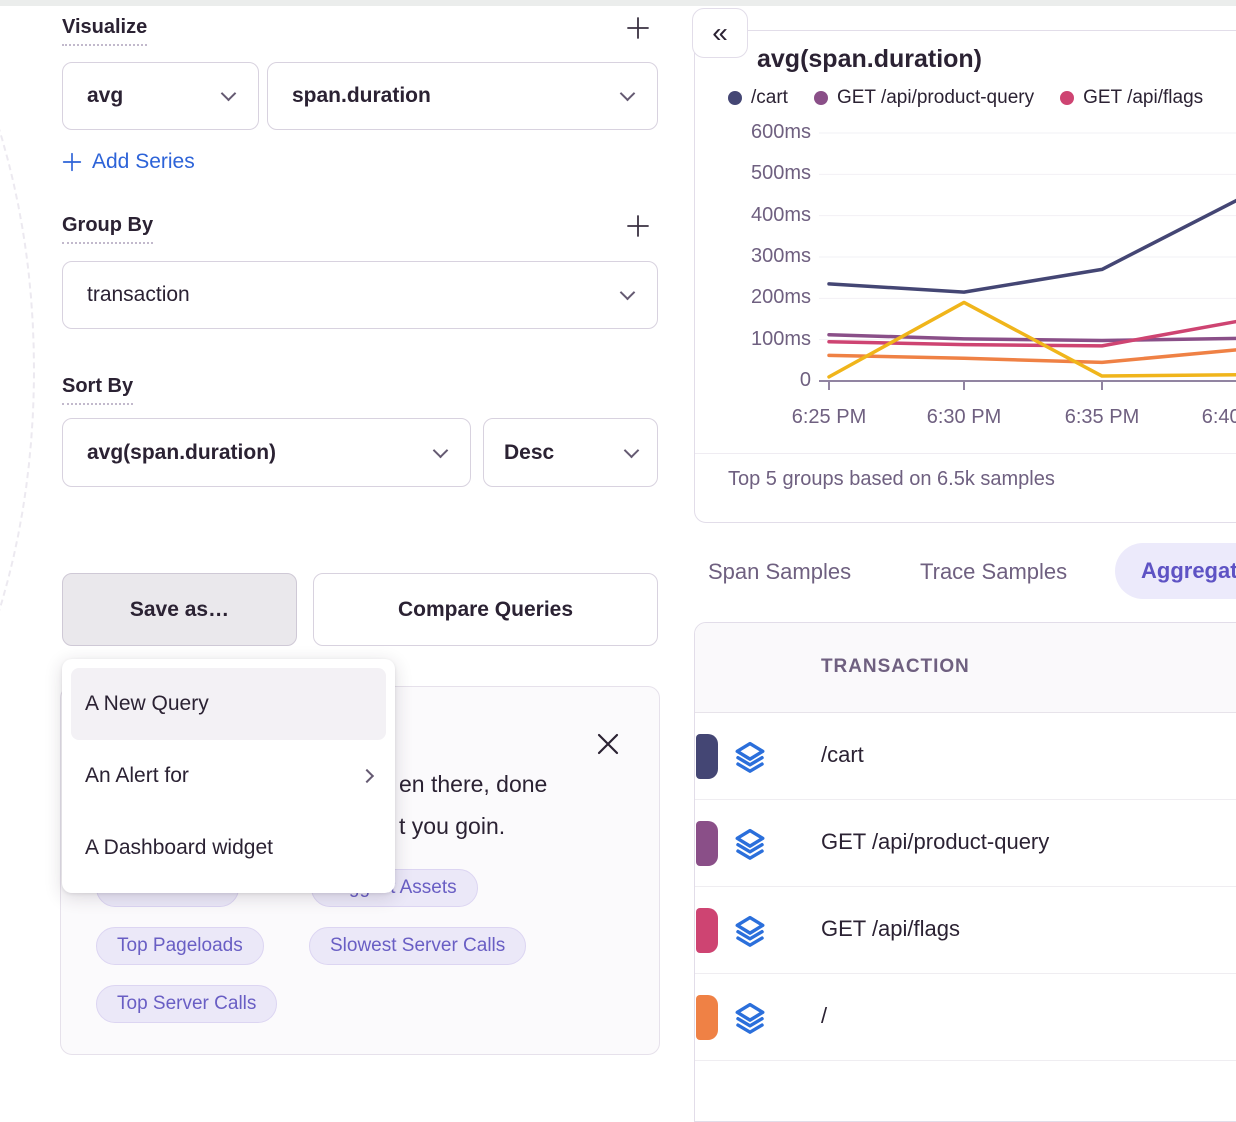  I want to click on legend-label: /cart, so click(769, 97).